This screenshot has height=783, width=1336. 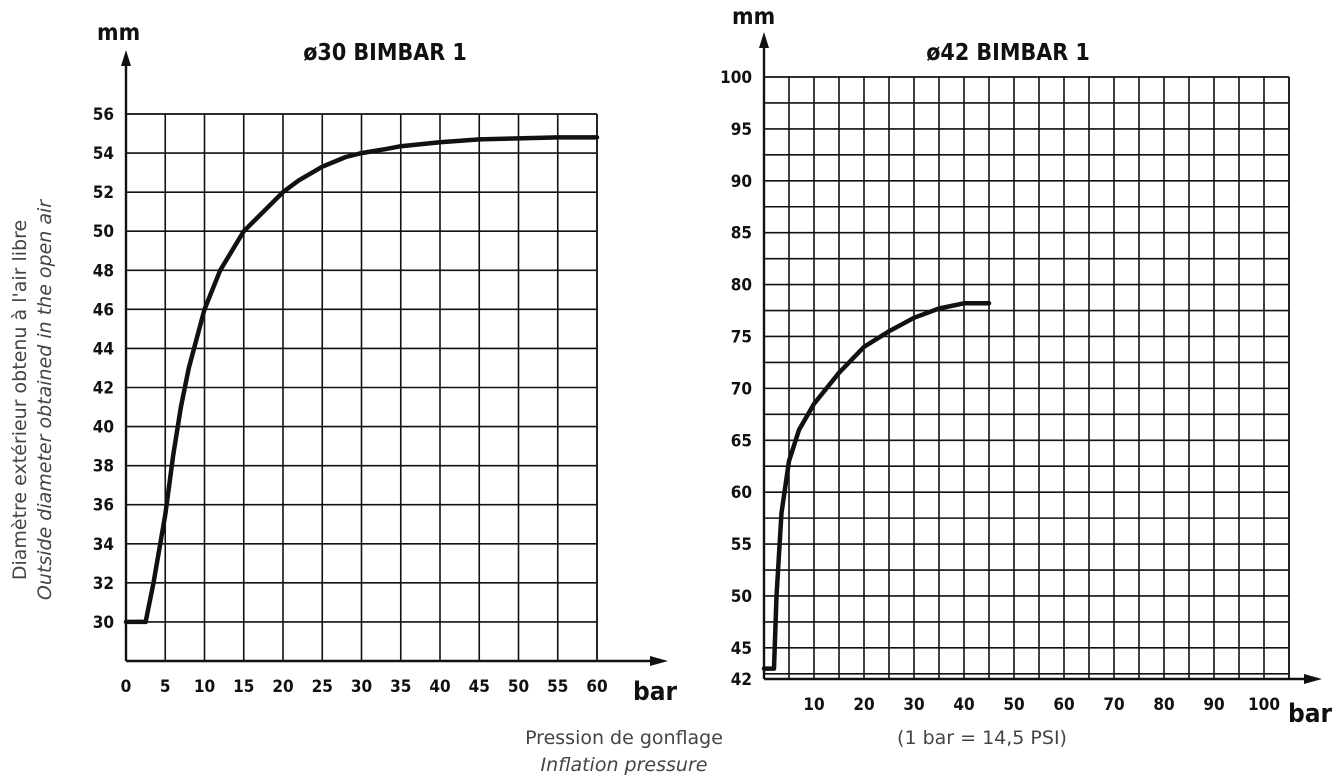 I want to click on right-y-tick-label: 90, so click(x=741, y=182).